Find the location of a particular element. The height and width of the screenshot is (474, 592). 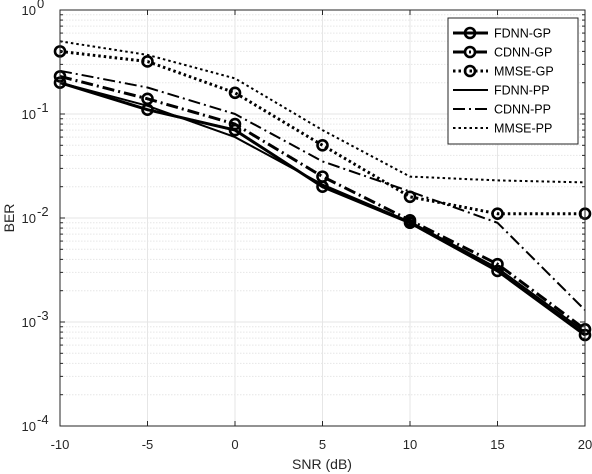

y-tick-label: 10 -3 is located at coordinates (35, 319).